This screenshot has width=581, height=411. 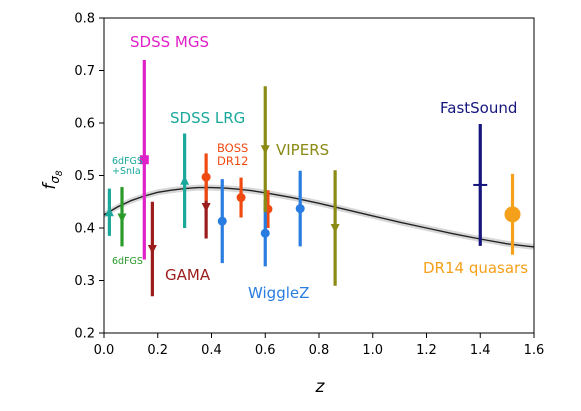 I want to click on model-curve, so click(x=319, y=217).